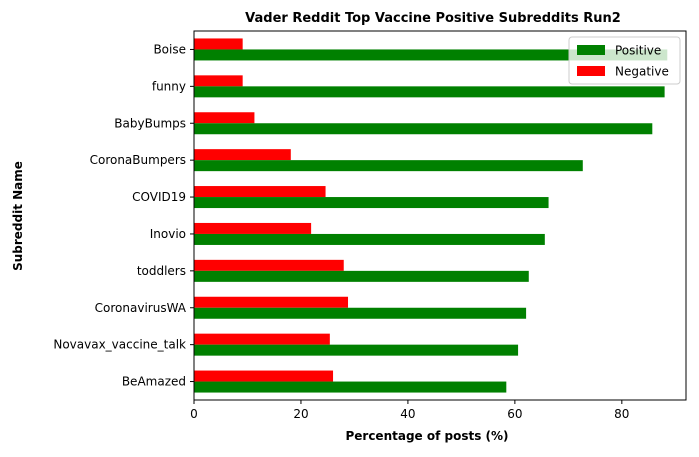 This screenshot has height=457, width=699. What do you see at coordinates (356, 350) in the screenshot?
I see `bar-positive-Novavax_vaccine_talk` at bounding box center [356, 350].